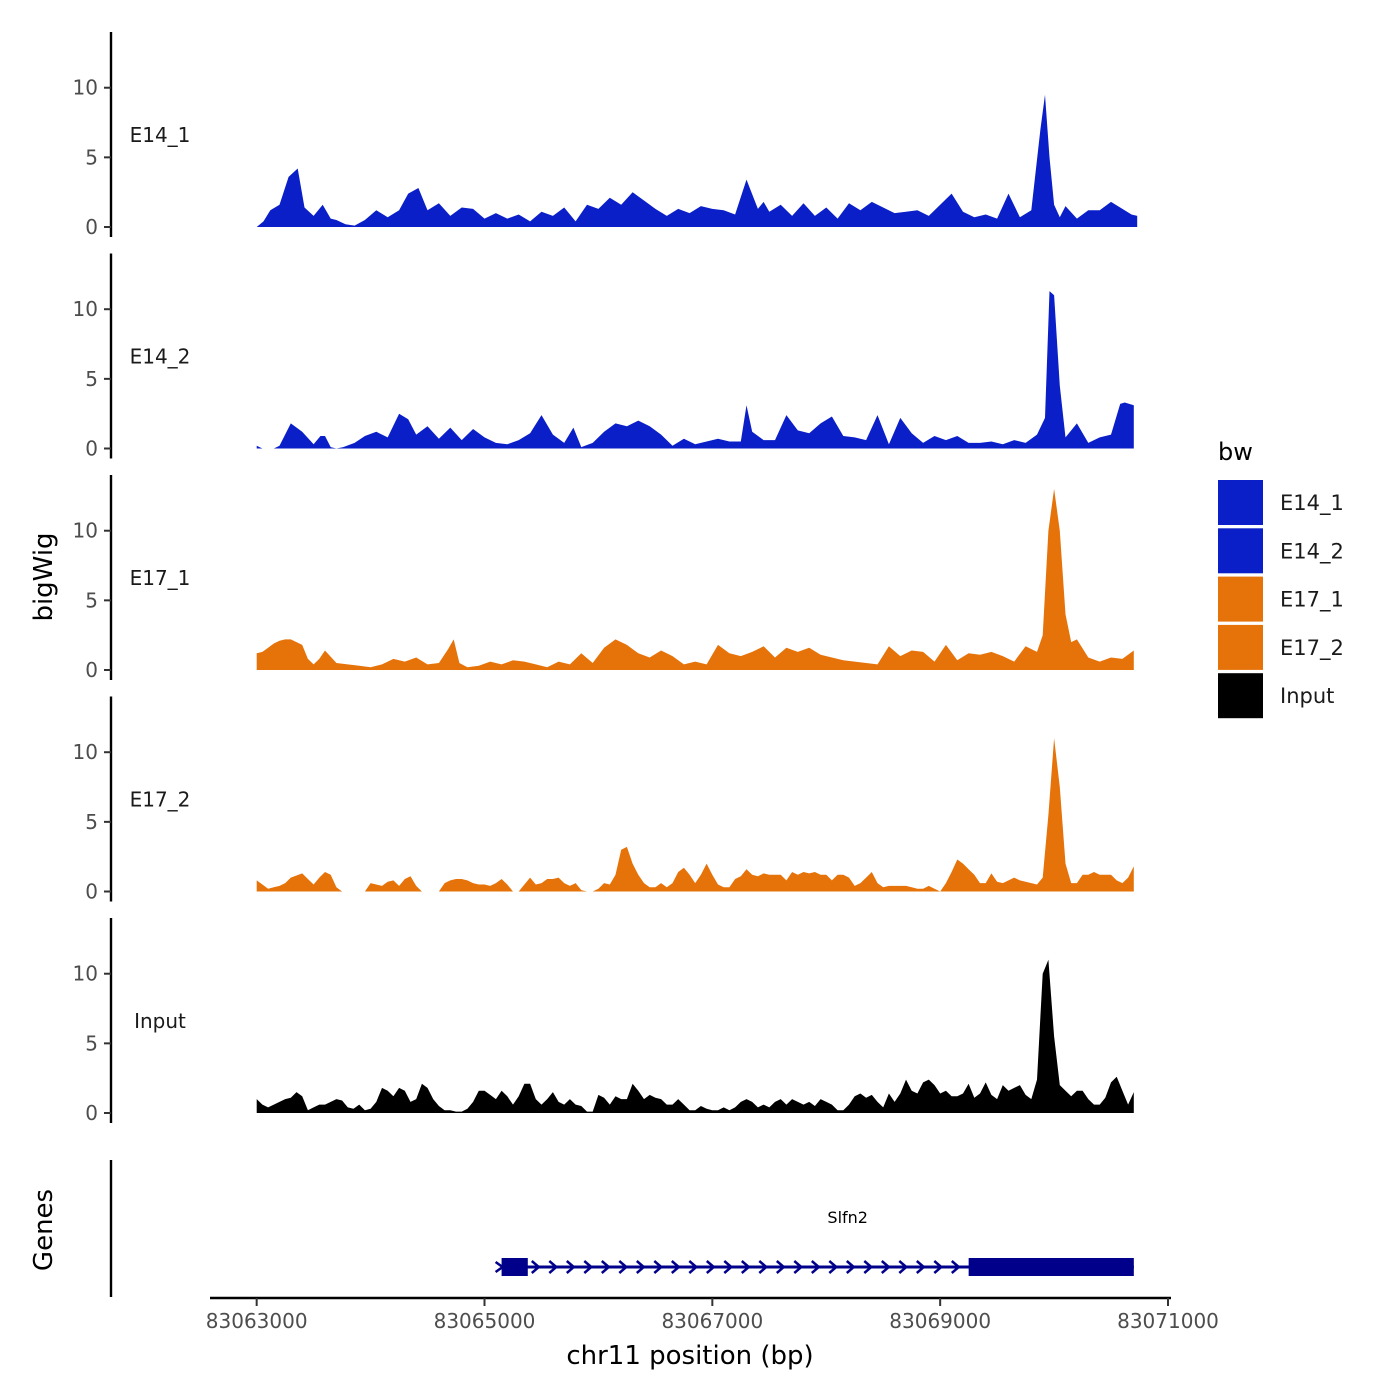 This screenshot has width=1400, height=1400. What do you see at coordinates (1312, 648) in the screenshot?
I see `legend-label: E17_2` at bounding box center [1312, 648].